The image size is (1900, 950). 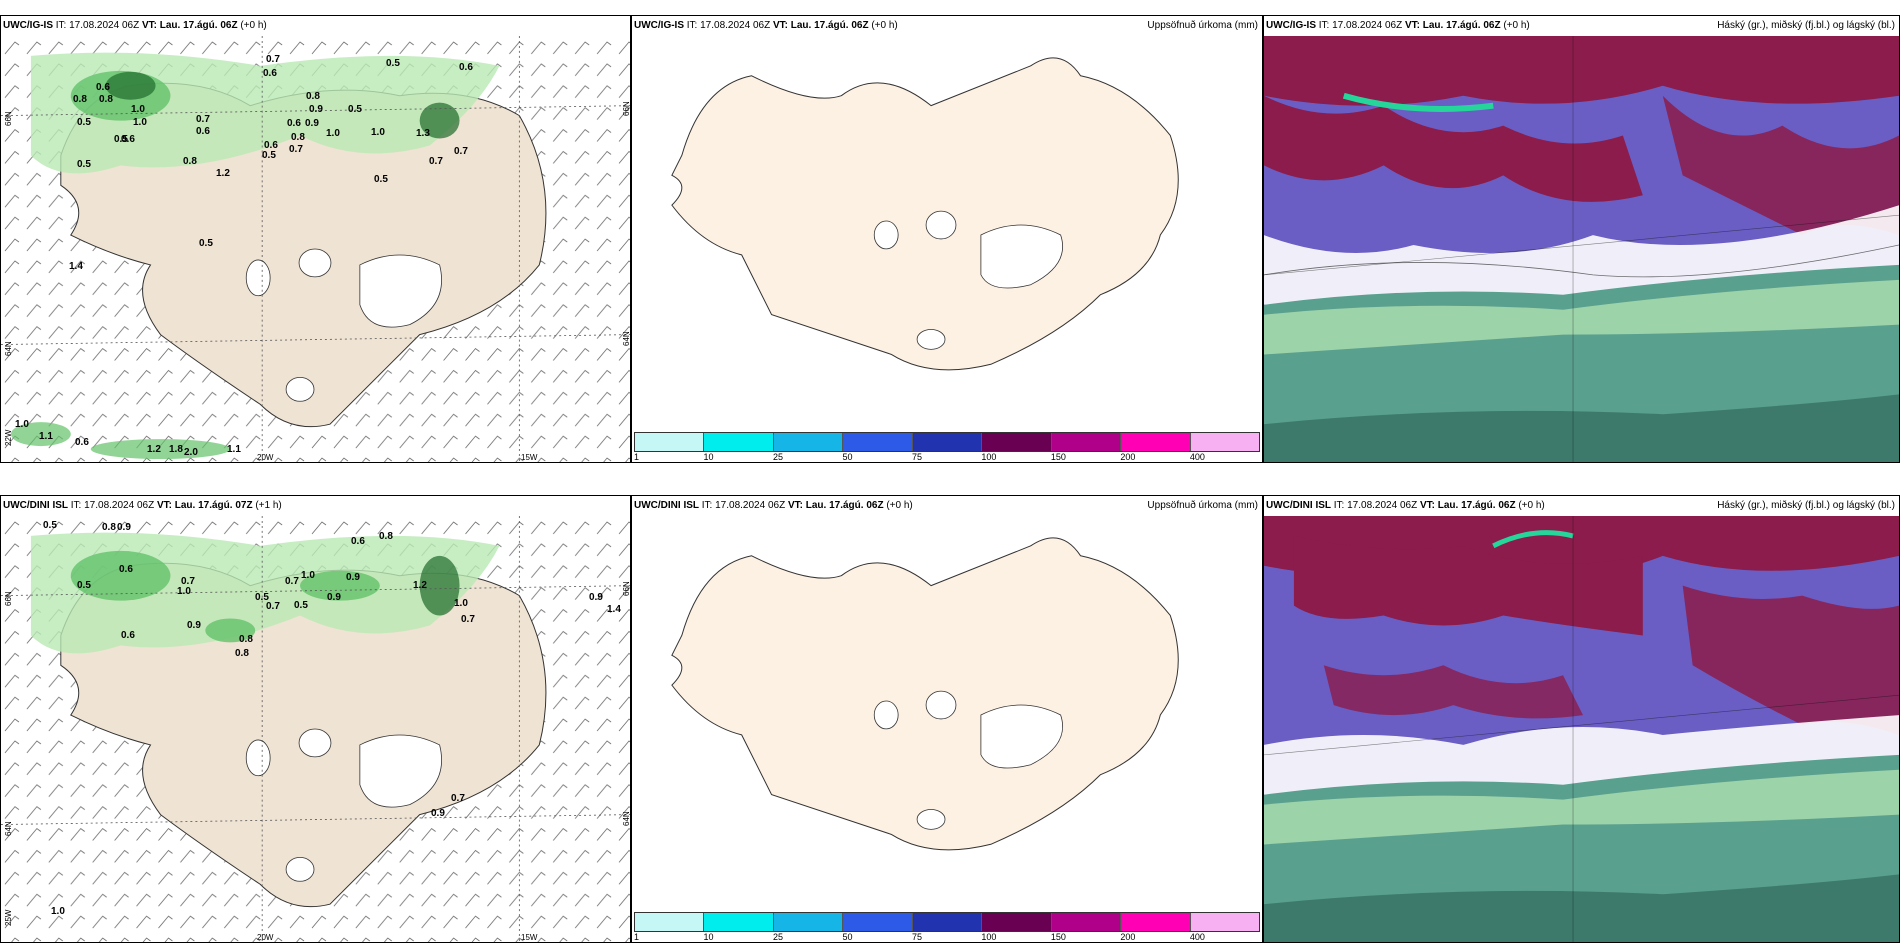 What do you see at coordinates (989, 937) in the screenshot?
I see `colorbar-tick: 100` at bounding box center [989, 937].